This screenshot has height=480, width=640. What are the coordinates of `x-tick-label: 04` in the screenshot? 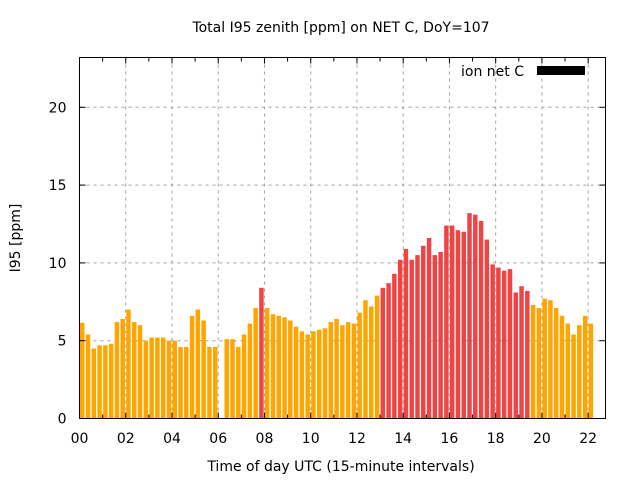 It's located at (172, 439).